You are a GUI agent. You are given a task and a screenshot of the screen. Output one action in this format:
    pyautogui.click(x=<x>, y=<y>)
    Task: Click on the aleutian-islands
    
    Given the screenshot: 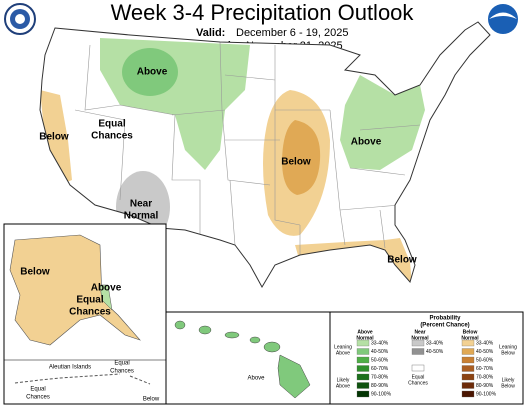 What is the action you would take?
    pyautogui.click(x=82, y=379)
    